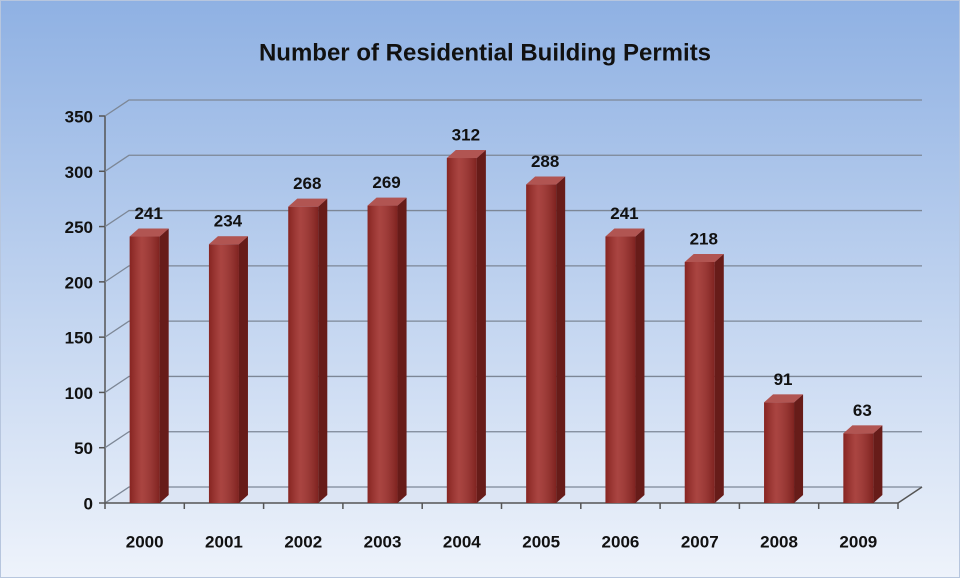  Describe the element at coordinates (621, 541) in the screenshot. I see `x-tick-label: 2006` at that location.